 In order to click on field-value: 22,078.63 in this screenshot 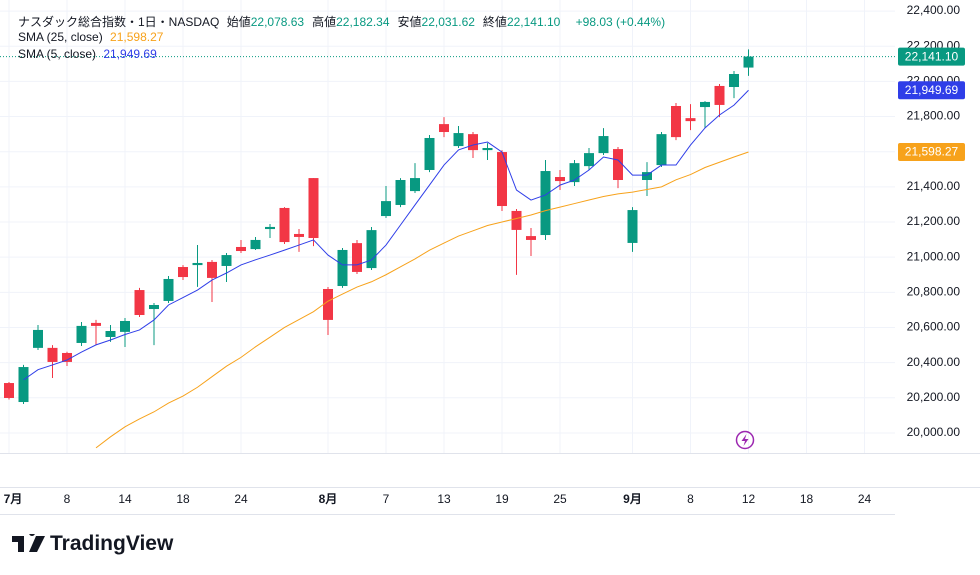, I will do `click(277, 22)`.